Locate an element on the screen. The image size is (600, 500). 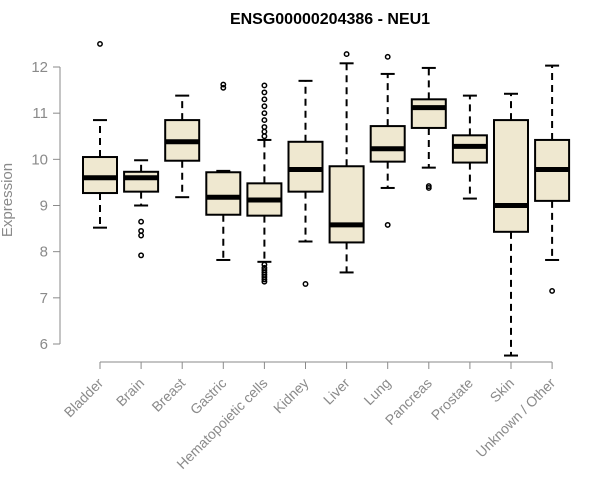
y-tick-label: 9 is located at coordinates (44, 206).